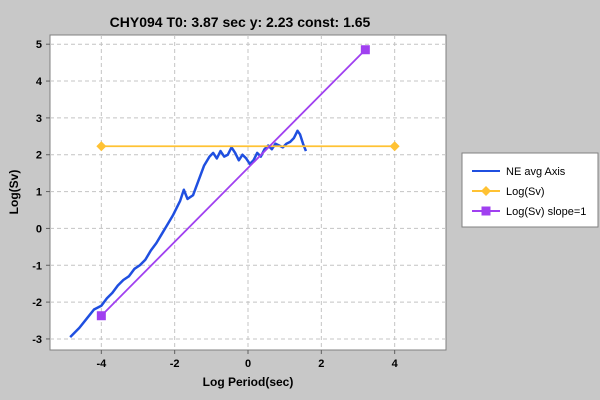  Describe the element at coordinates (39, 229) in the screenshot. I see `y-tick-label: 0` at that location.